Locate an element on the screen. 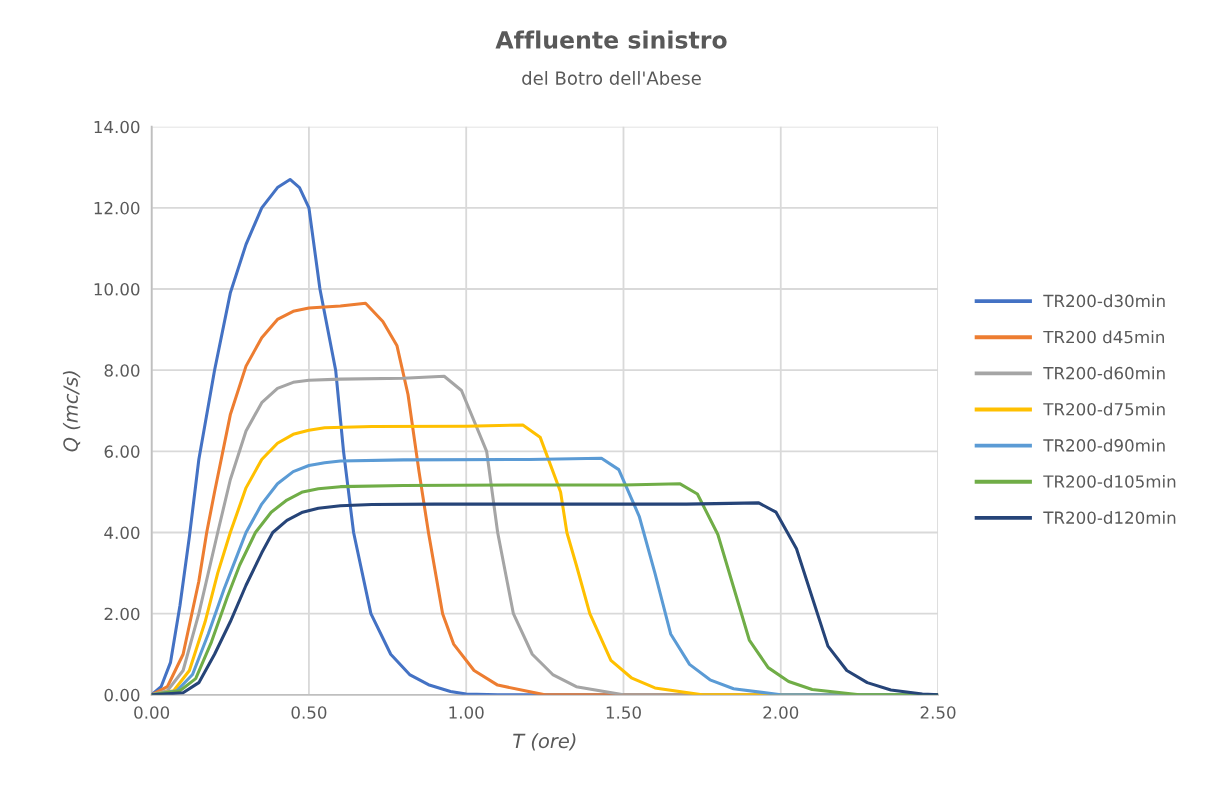 This screenshot has height=807, width=1223. legend-label: TR200-d120min is located at coordinates (1109, 517).